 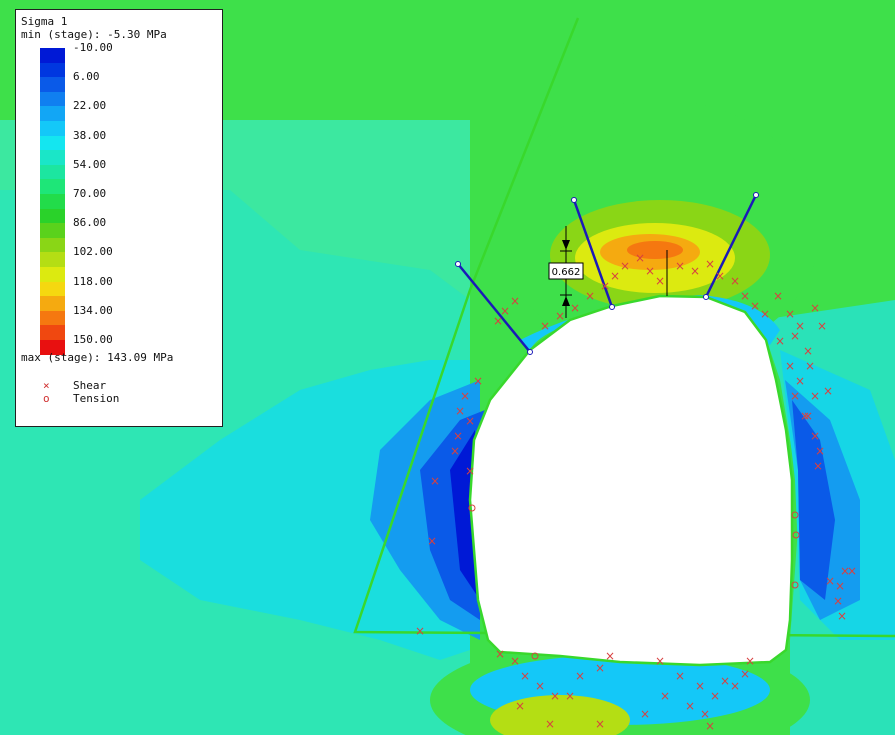 What do you see at coordinates (93, 310) in the screenshot?
I see `legend-tick-label: 134.00` at bounding box center [93, 310].